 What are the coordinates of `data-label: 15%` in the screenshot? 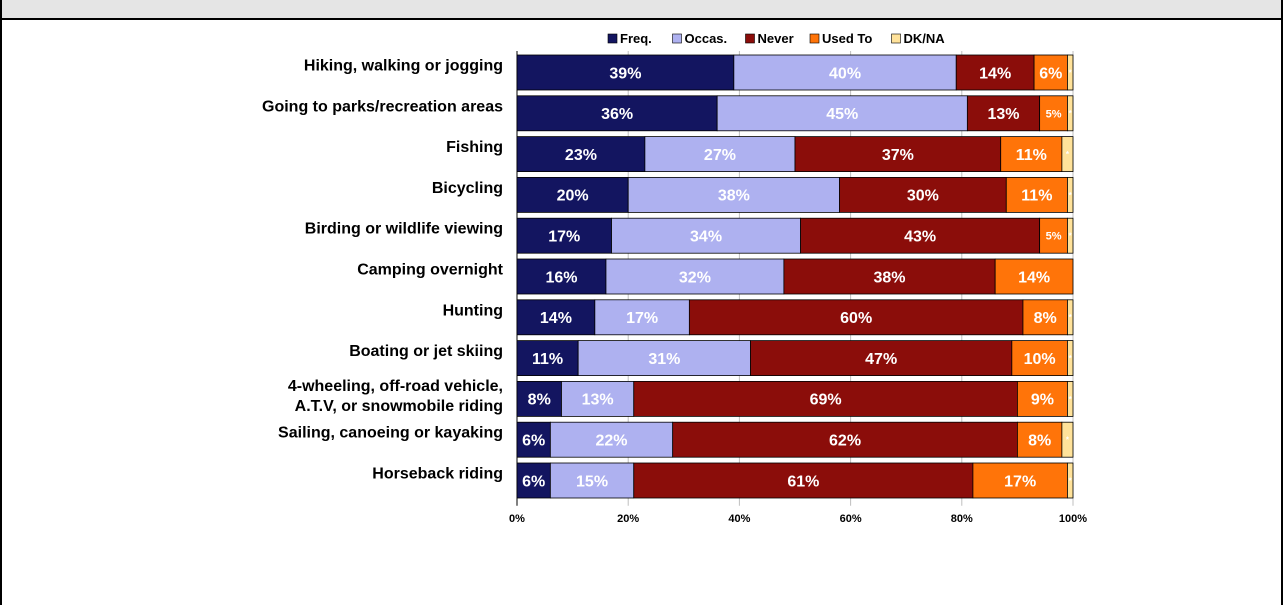 It's located at (592, 481).